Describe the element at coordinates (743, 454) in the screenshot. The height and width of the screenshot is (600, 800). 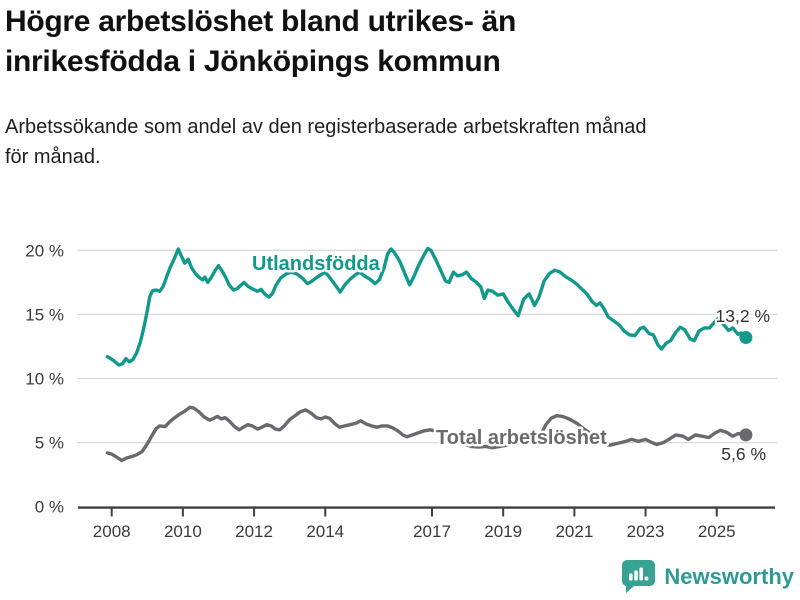
I see `end-value-label-total-arbetsl-shet: 5,6 %` at that location.